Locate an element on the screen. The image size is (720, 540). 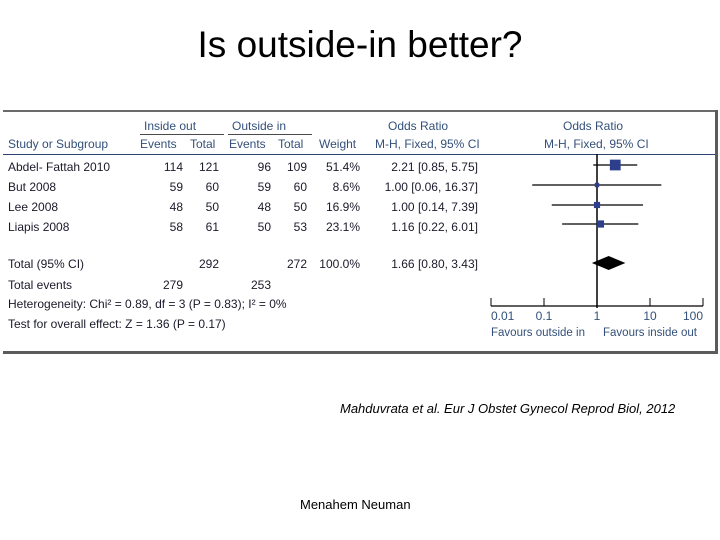
events2-cell: 59 is located at coordinates (264, 187).